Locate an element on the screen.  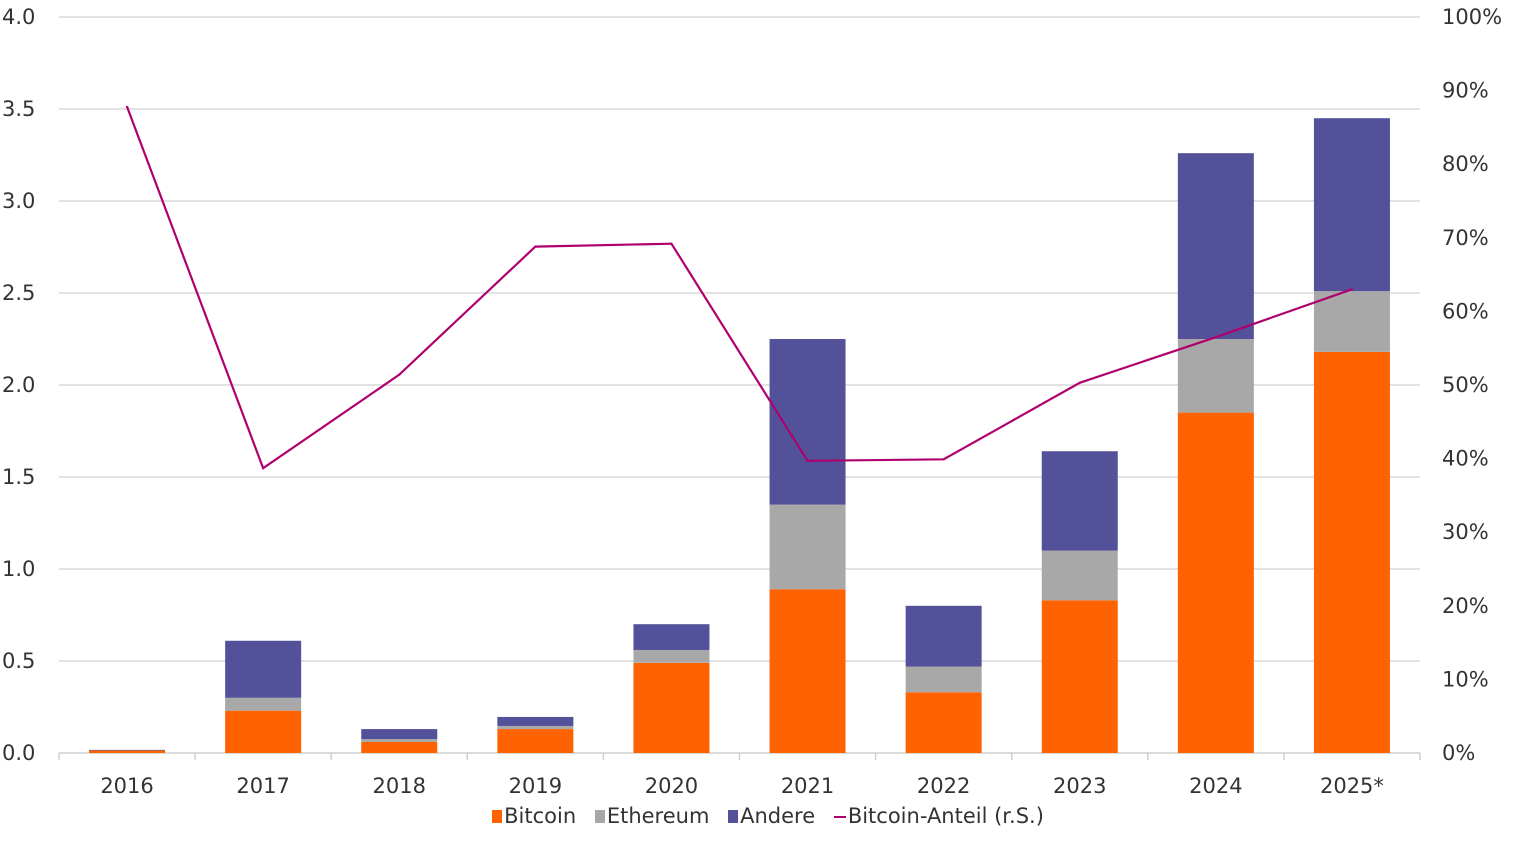
x-tick-label: 2017 is located at coordinates (262, 786).